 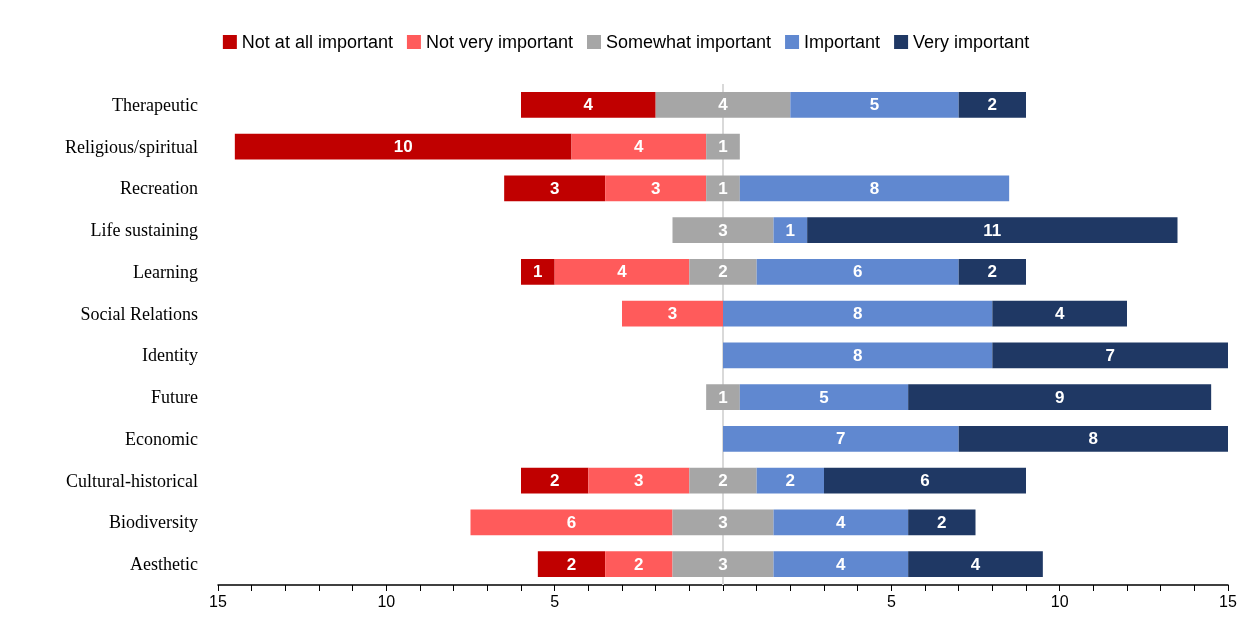 I want to click on data-label: 7, so click(x=841, y=439).